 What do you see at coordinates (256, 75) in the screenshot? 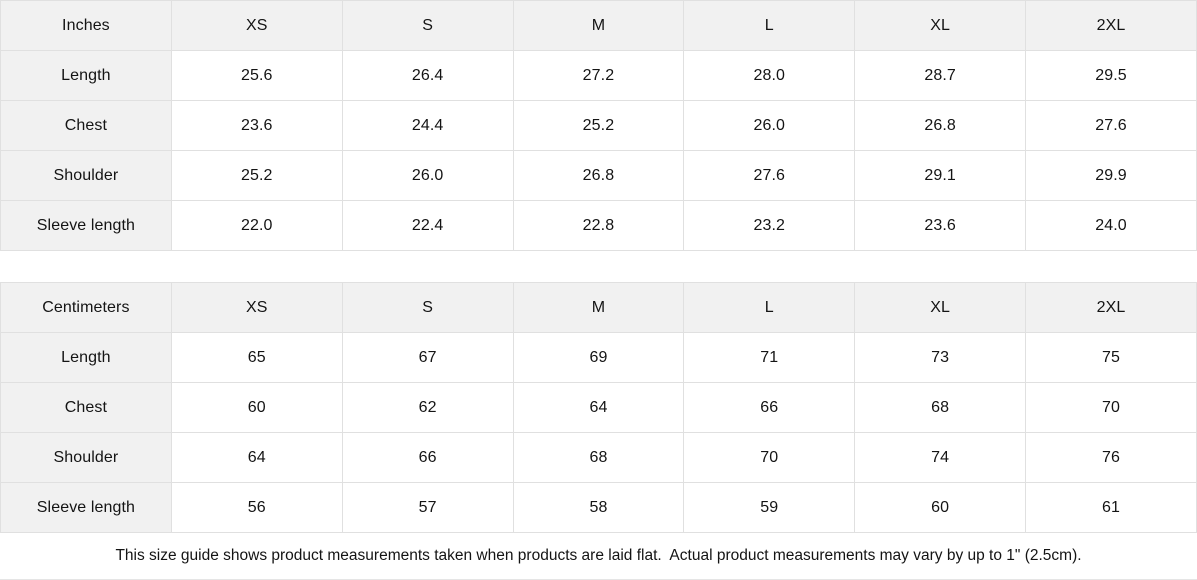
I see `measurement-cell: 25.6` at bounding box center [256, 75].